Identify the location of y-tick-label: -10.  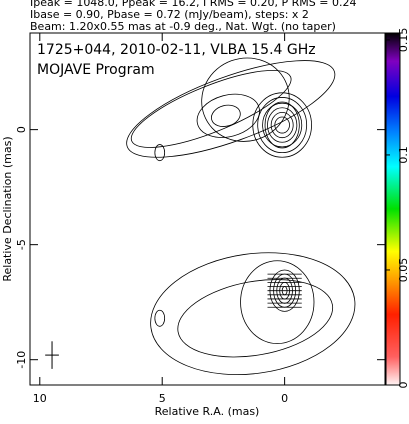
(21, 360).